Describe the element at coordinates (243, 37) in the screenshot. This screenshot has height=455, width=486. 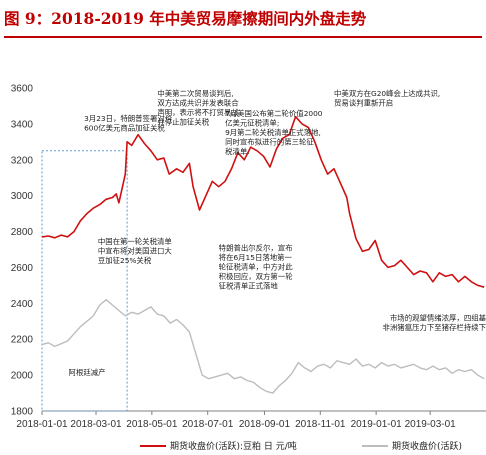
I see `title-divider` at that location.